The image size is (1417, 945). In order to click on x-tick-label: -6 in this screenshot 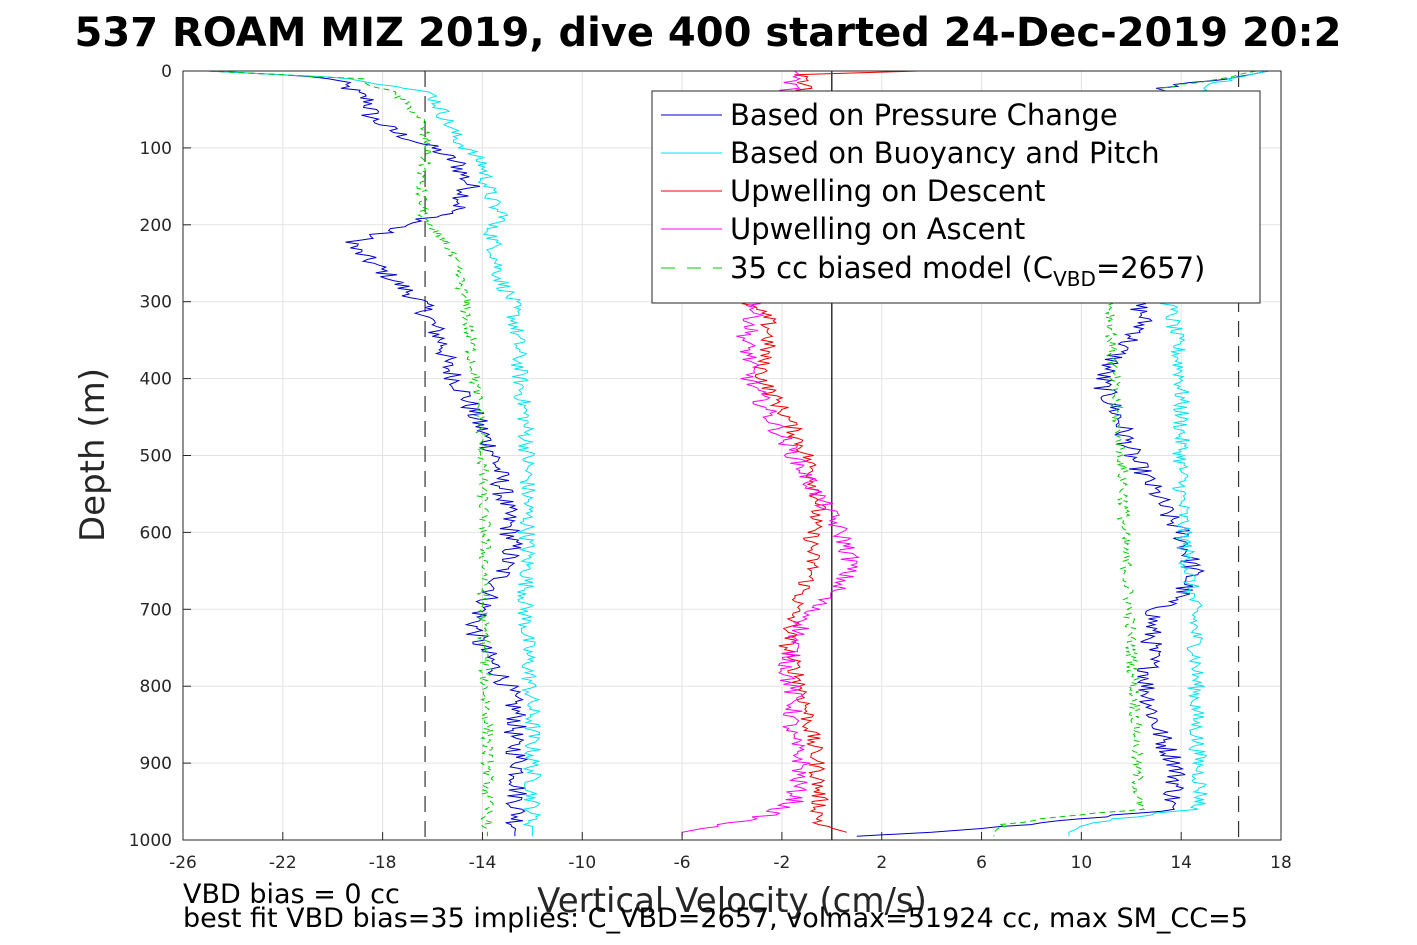, I will do `click(682, 863)`.